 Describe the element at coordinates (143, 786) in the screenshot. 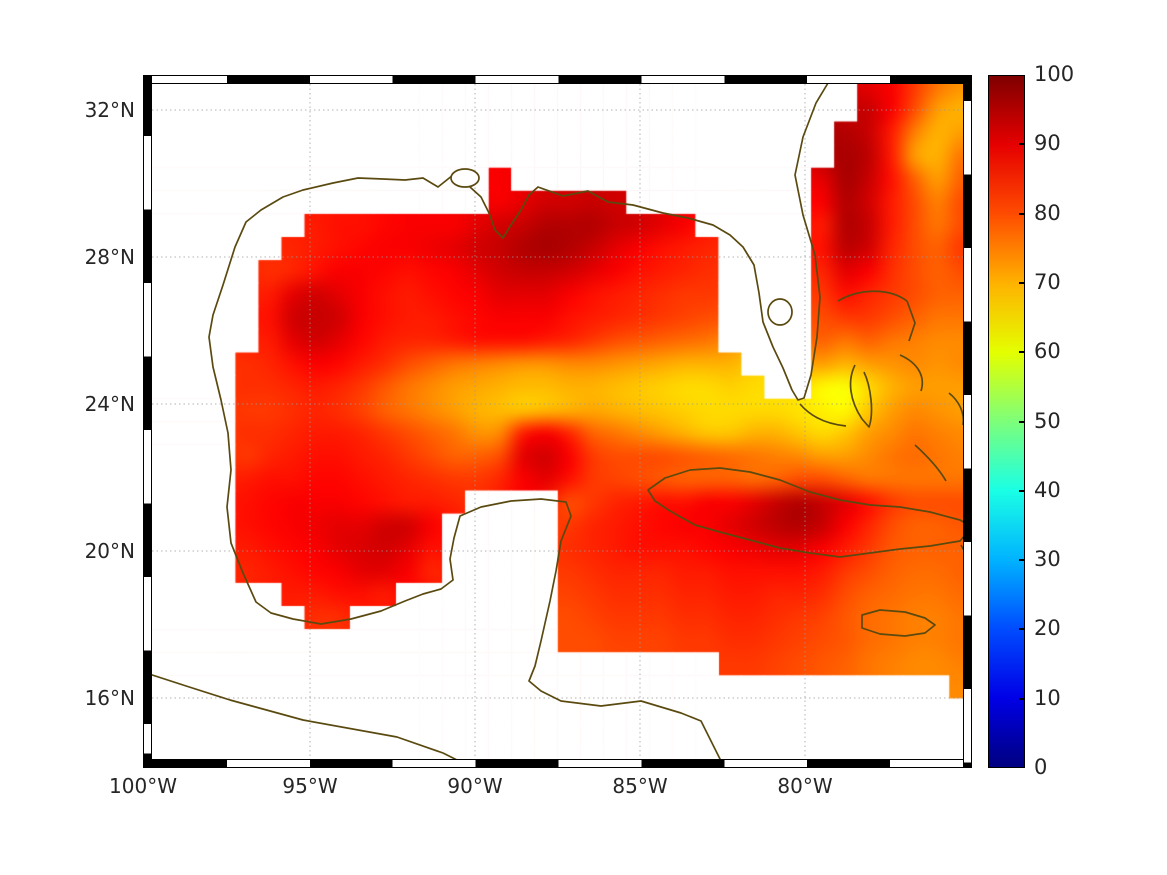

I see `x-tick-label: 100°W` at that location.